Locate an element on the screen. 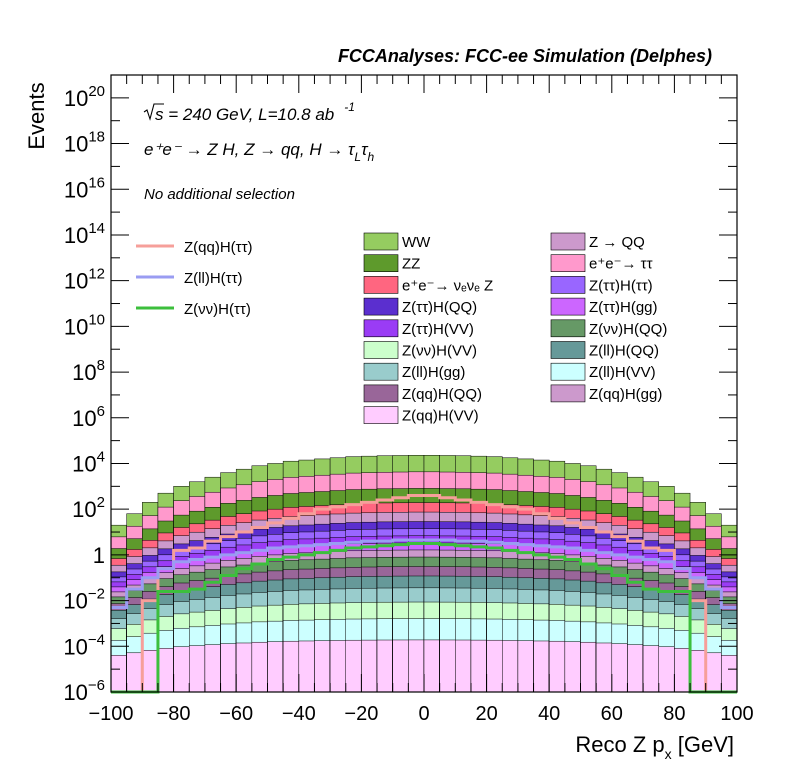  x-tick-label: 60 is located at coordinates (612, 714).